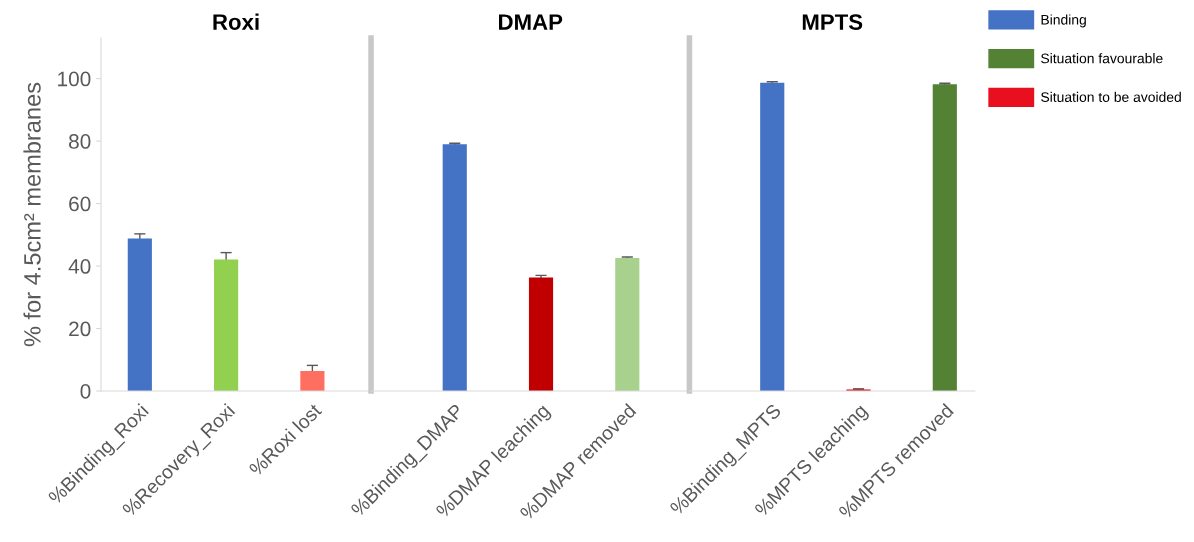  What do you see at coordinates (832, 22) in the screenshot?
I see `chart-title: MPTS` at bounding box center [832, 22].